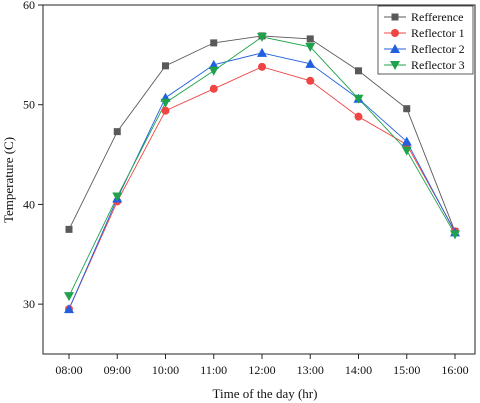  What do you see at coordinates (265, 393) in the screenshot?
I see `x-axis-title: Time of the day (hr)` at bounding box center [265, 393].